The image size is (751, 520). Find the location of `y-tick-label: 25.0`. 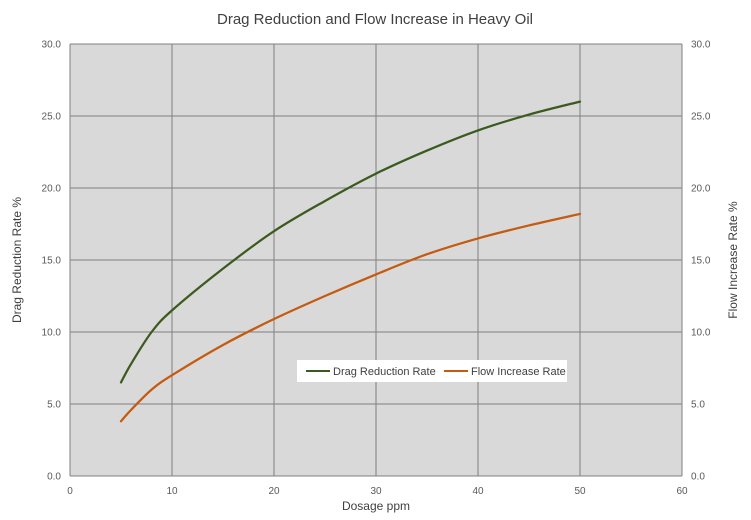

y-tick-label: 25.0 is located at coordinates (52, 117).